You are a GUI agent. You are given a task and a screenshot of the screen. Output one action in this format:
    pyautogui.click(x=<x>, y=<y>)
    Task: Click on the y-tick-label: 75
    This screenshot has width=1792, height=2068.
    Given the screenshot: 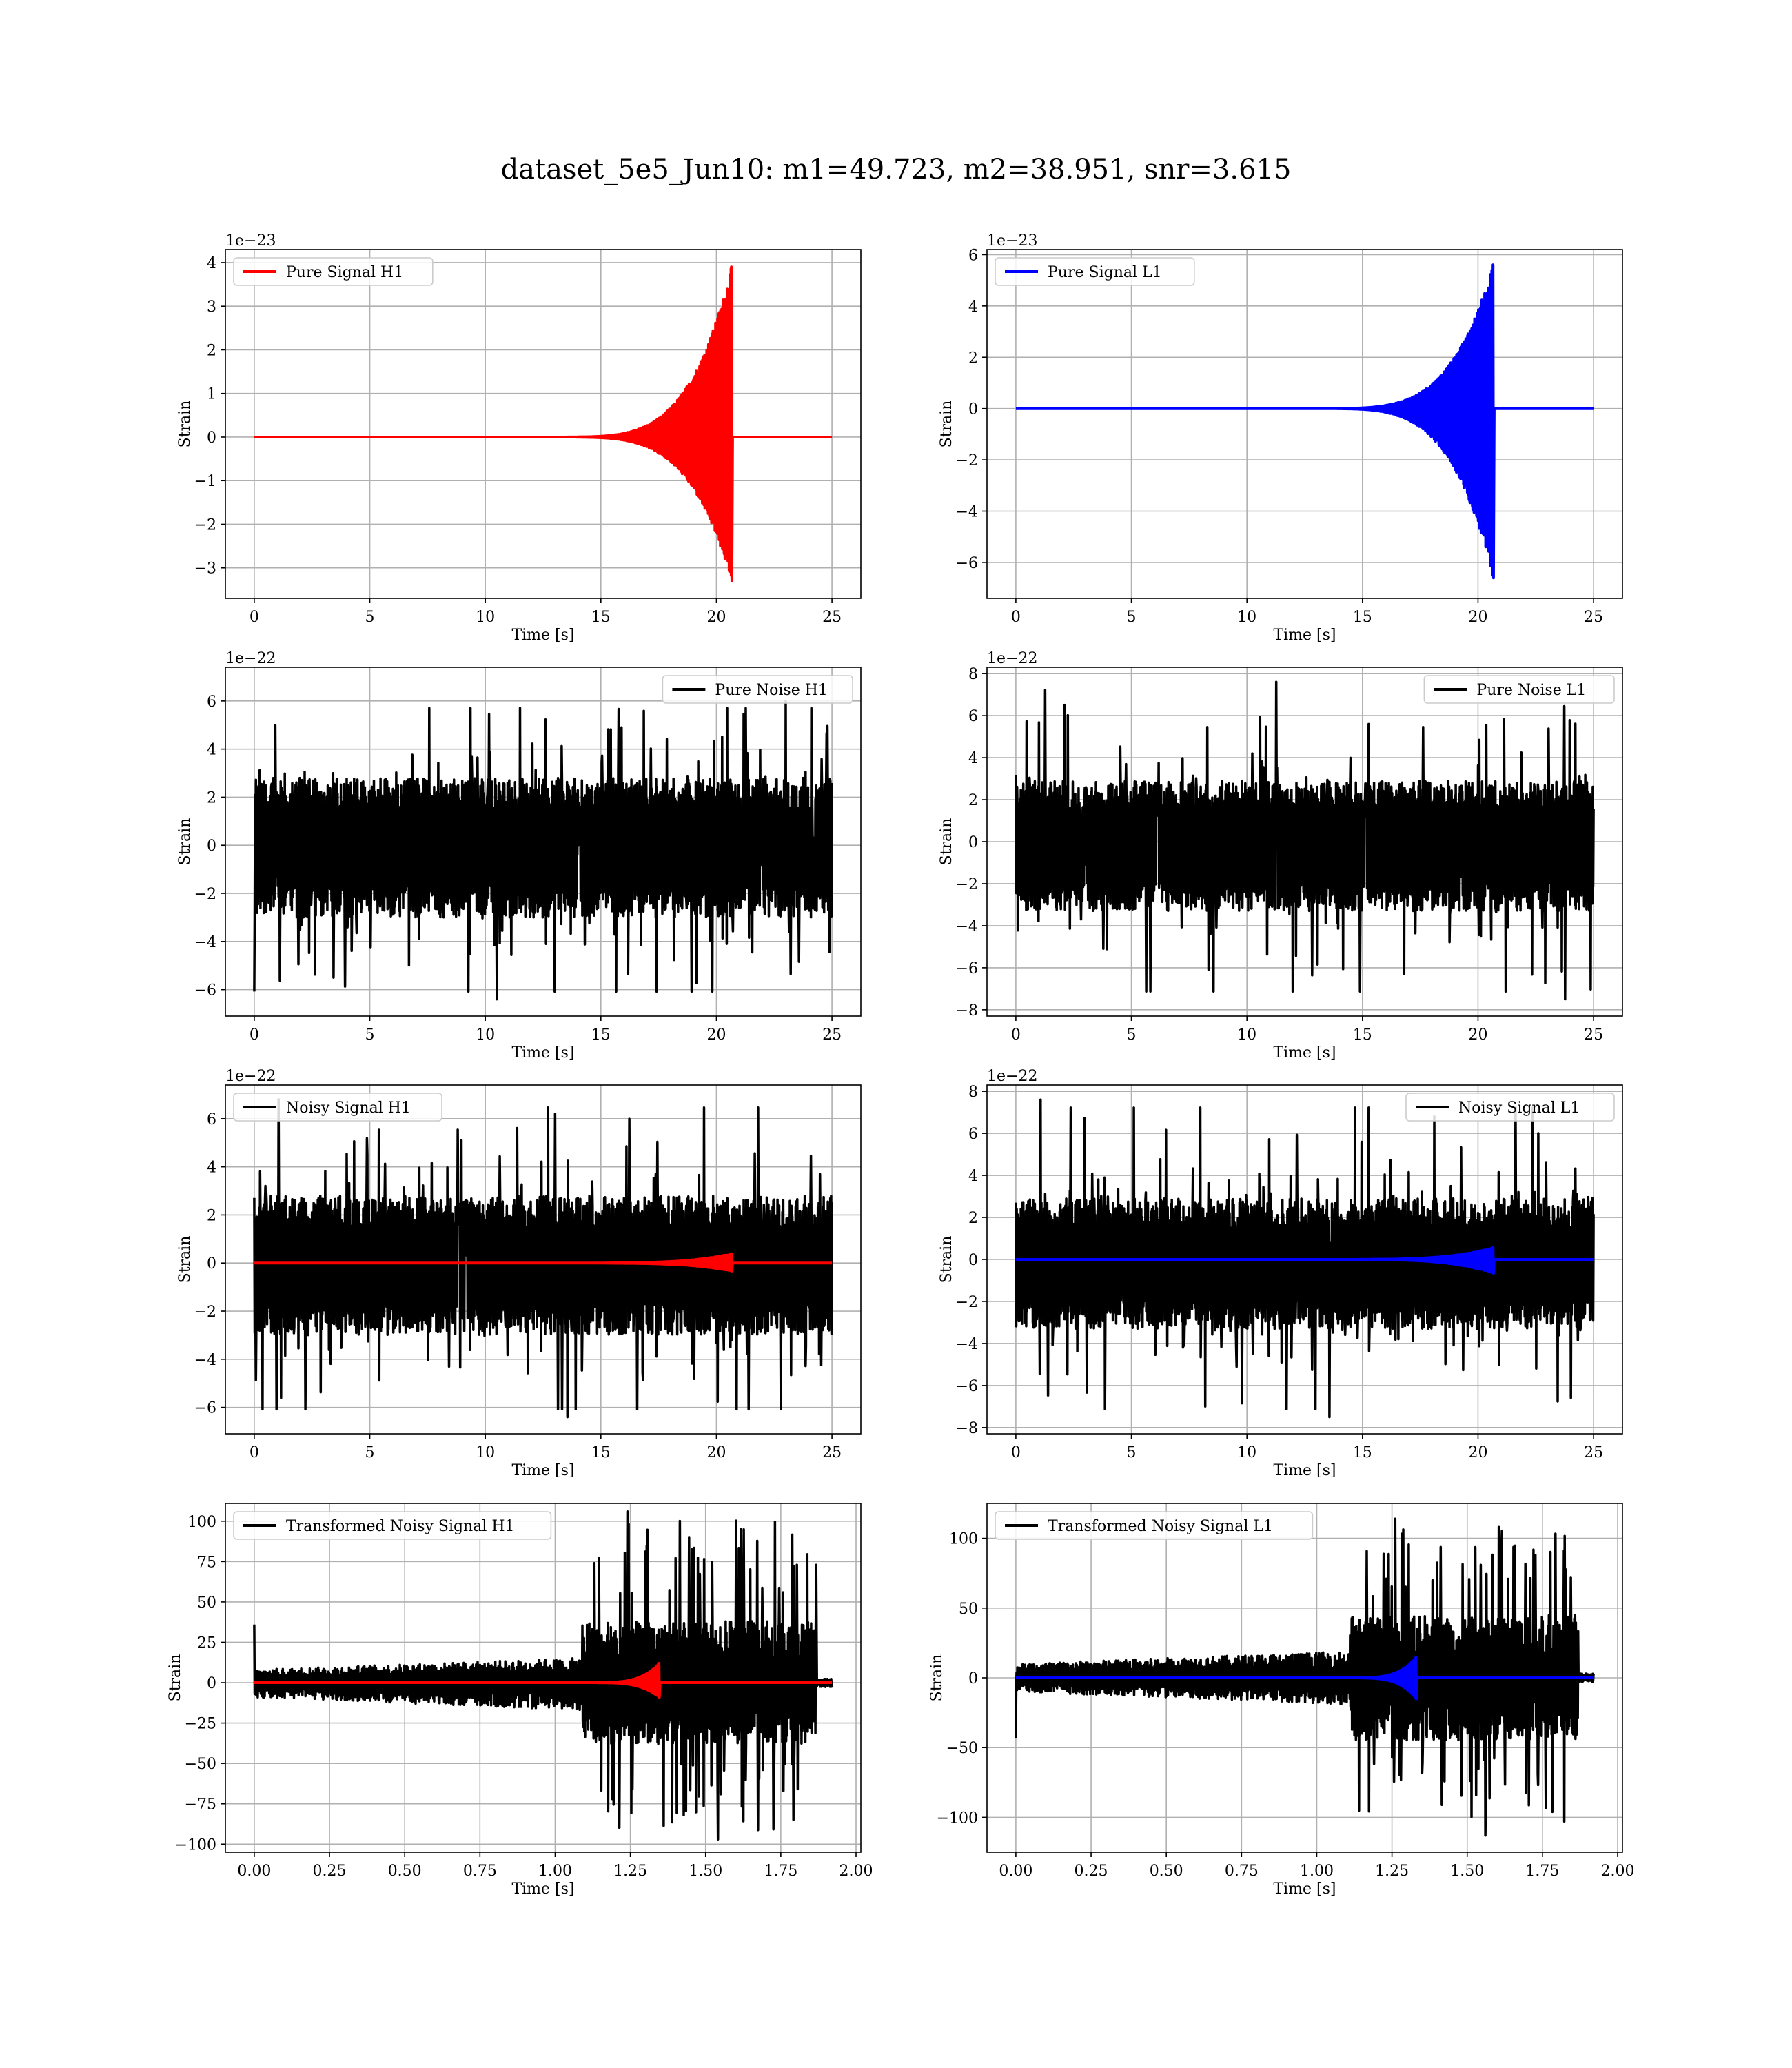 What is the action you would take?
    pyautogui.click(x=206, y=1563)
    